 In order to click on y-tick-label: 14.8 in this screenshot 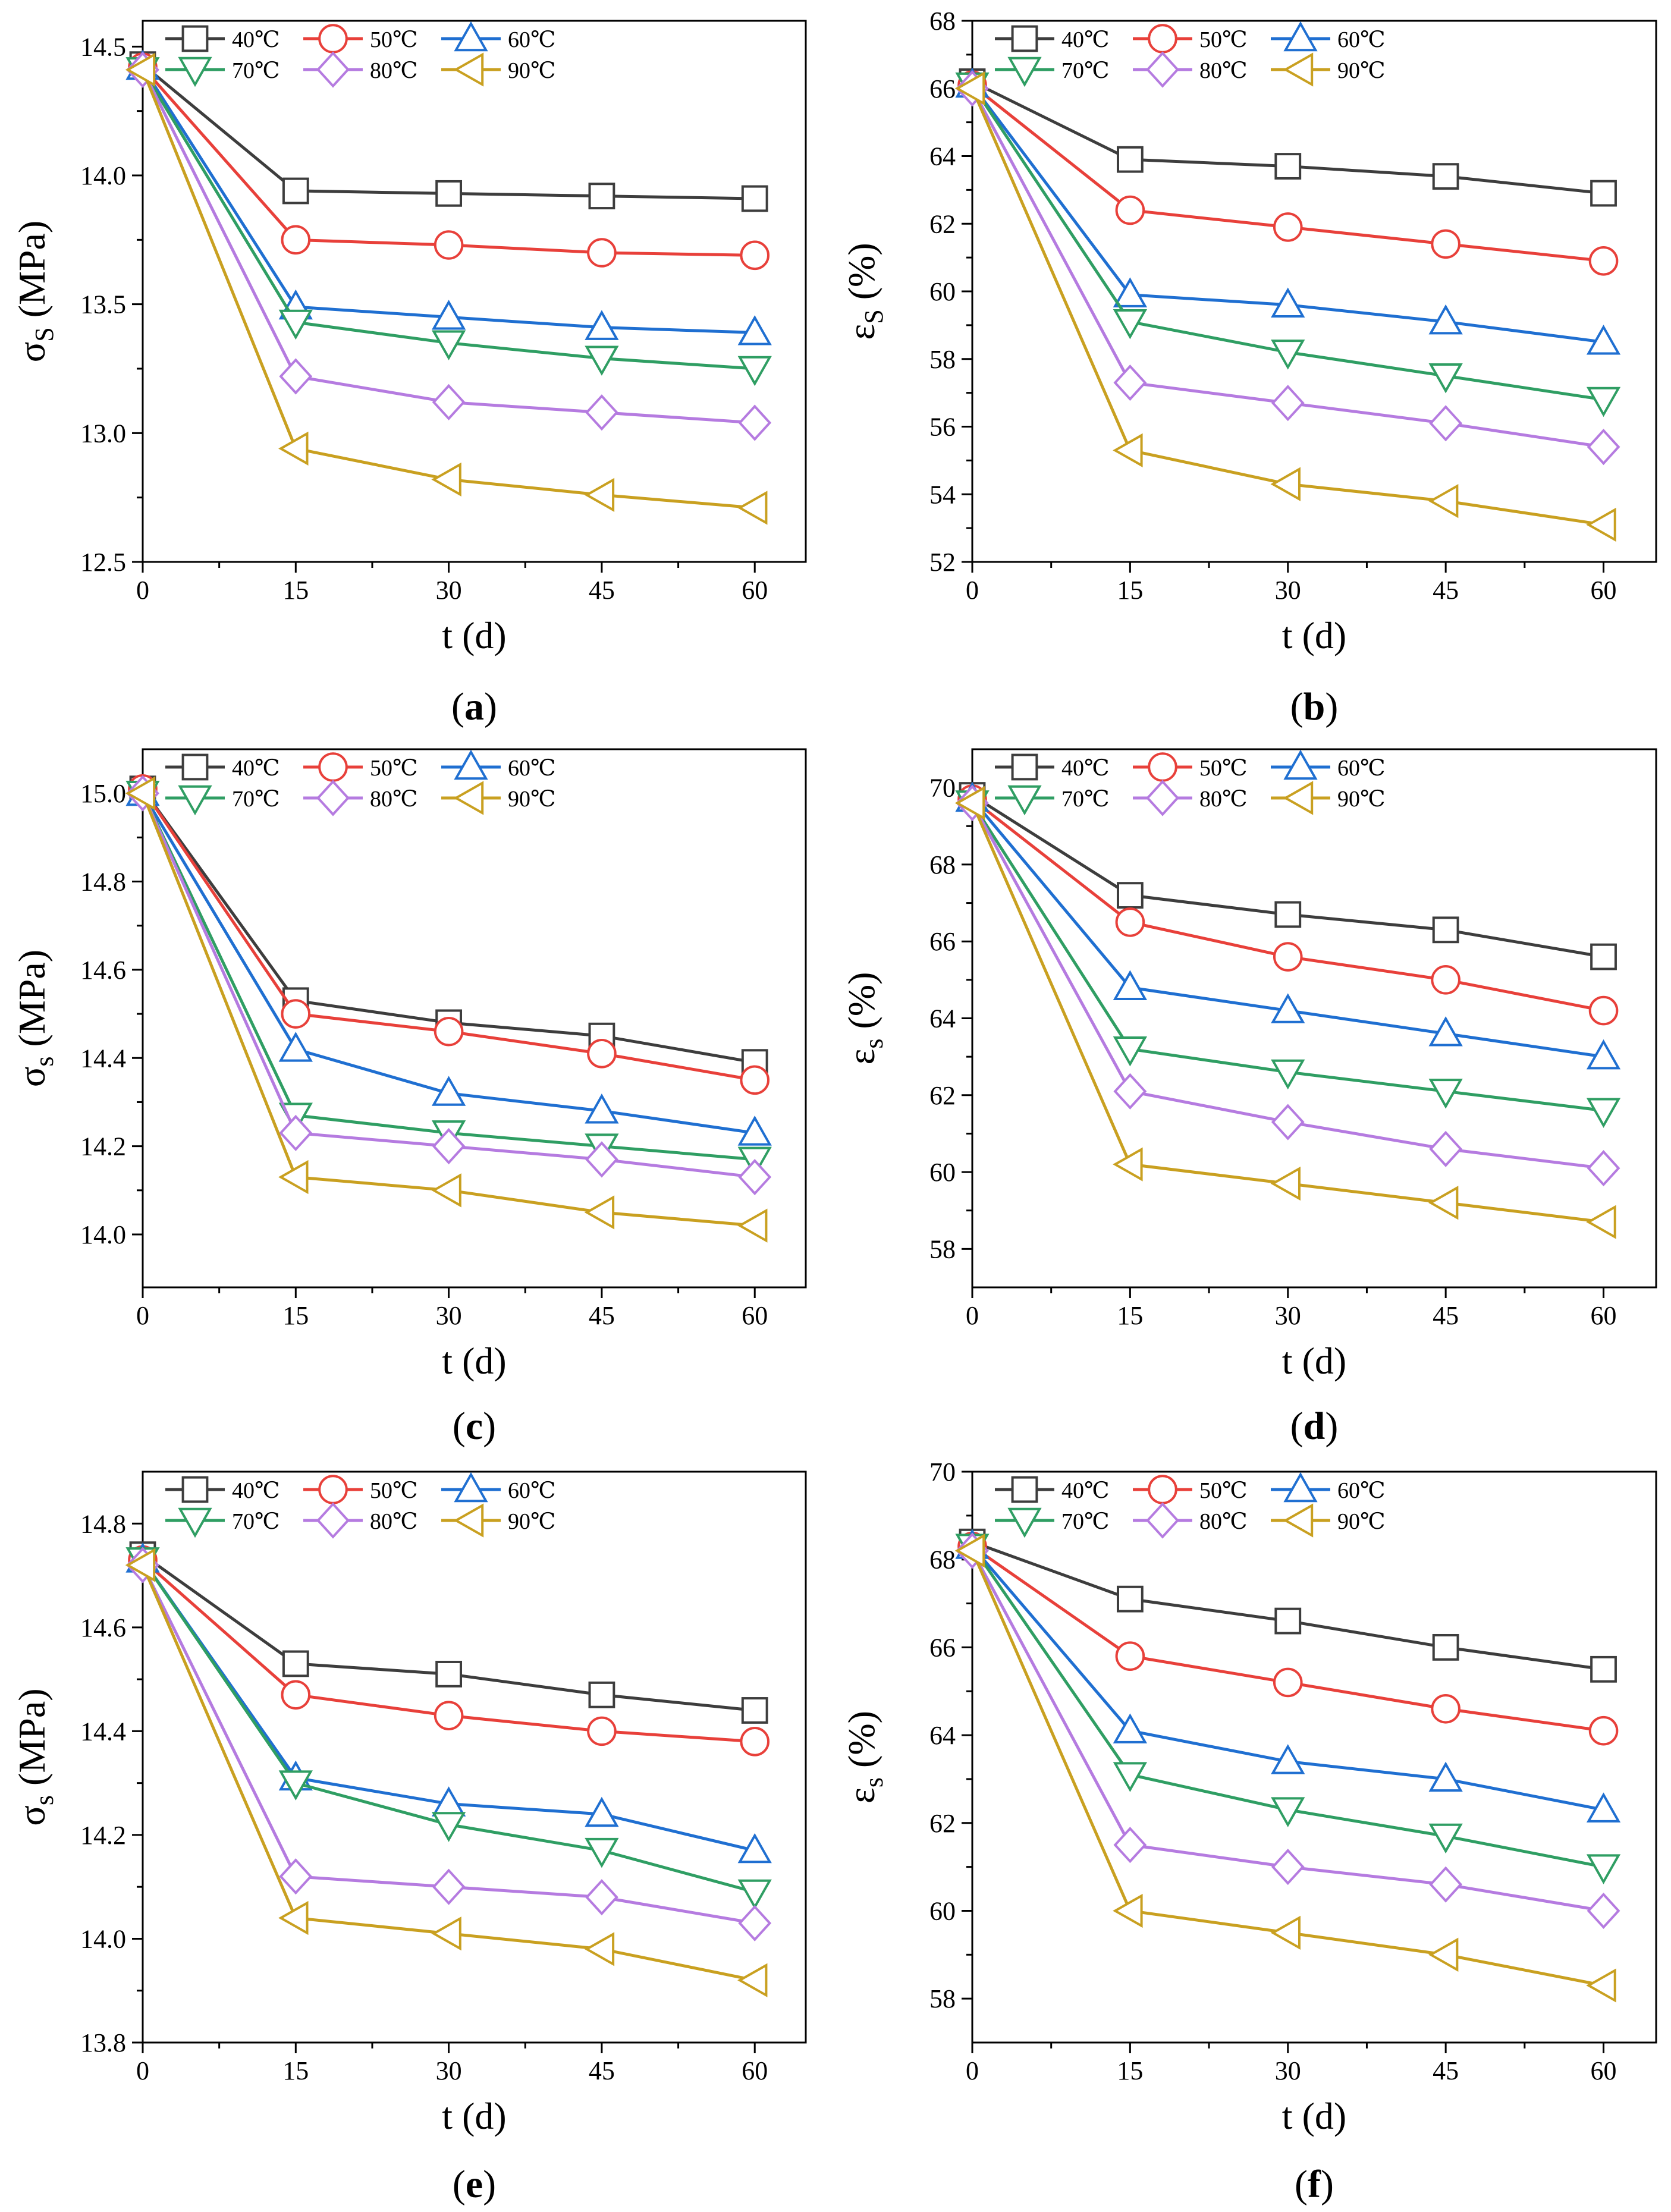, I will do `click(103, 882)`.